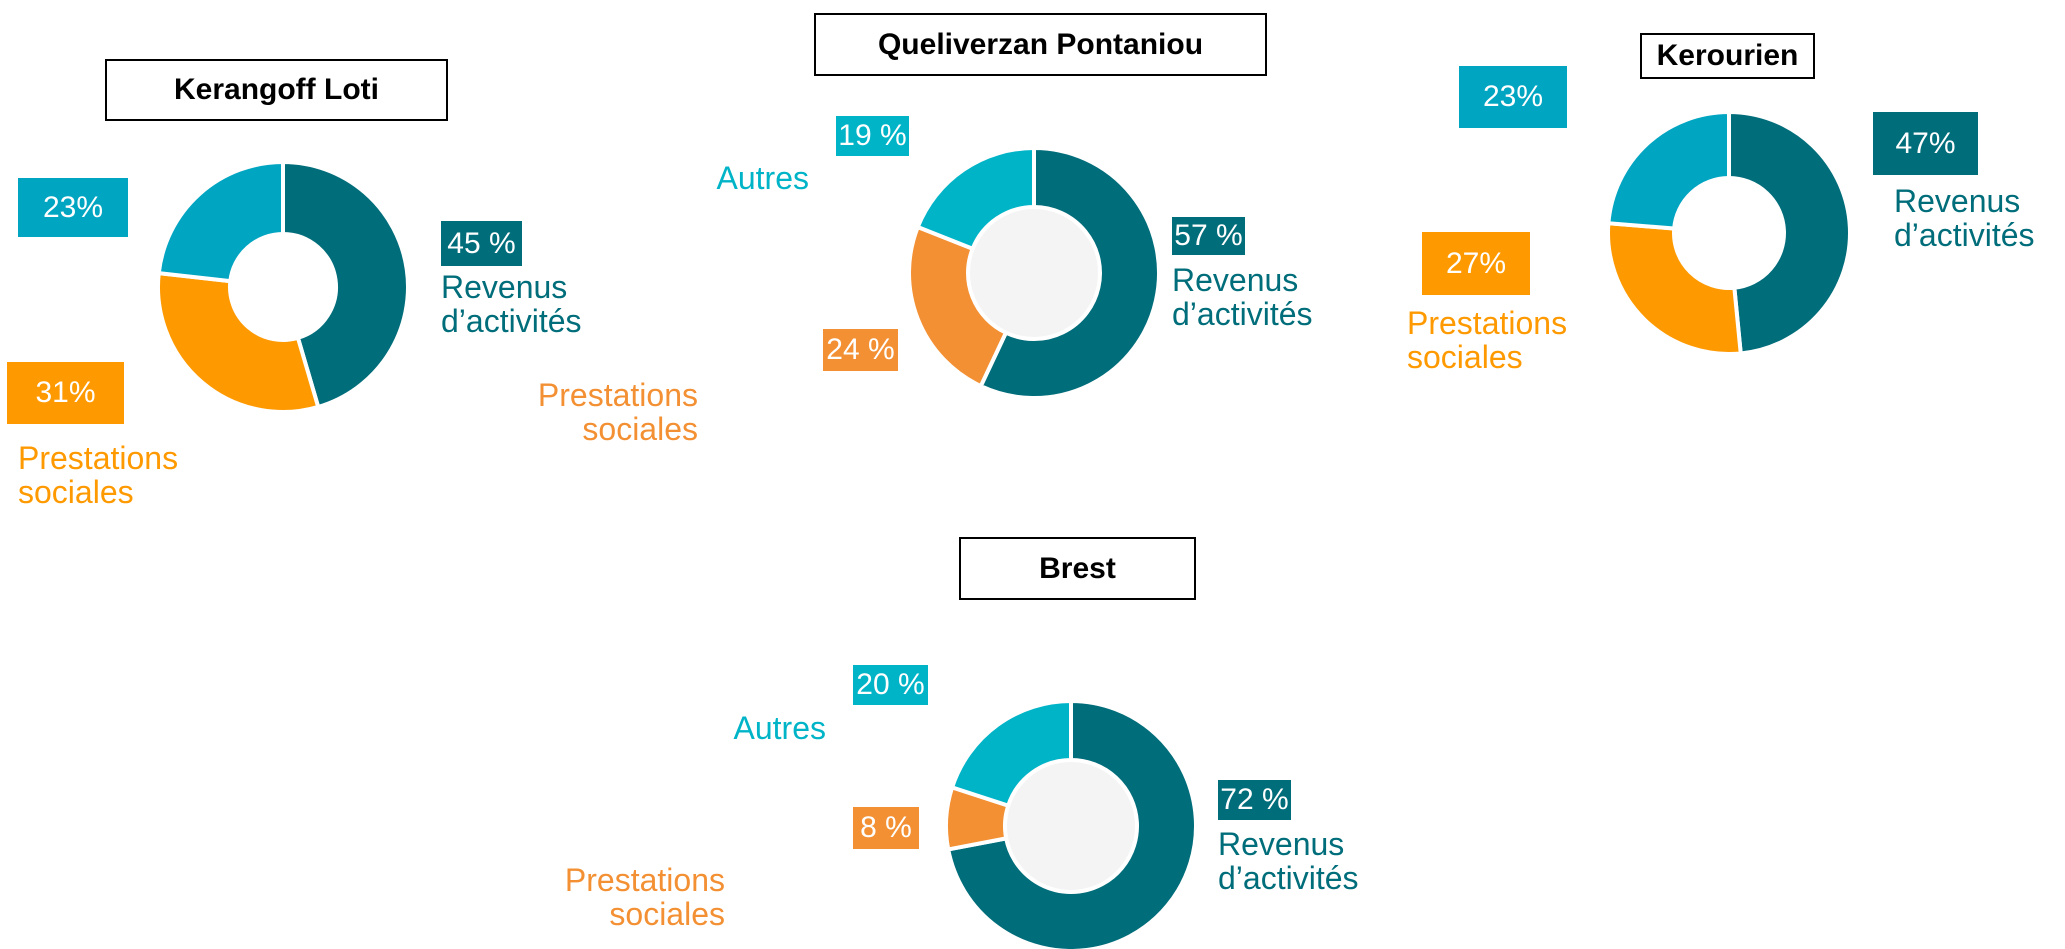 The width and height of the screenshot is (2065, 949). Describe the element at coordinates (1925, 143) in the screenshot. I see `value-label: 47%` at that location.